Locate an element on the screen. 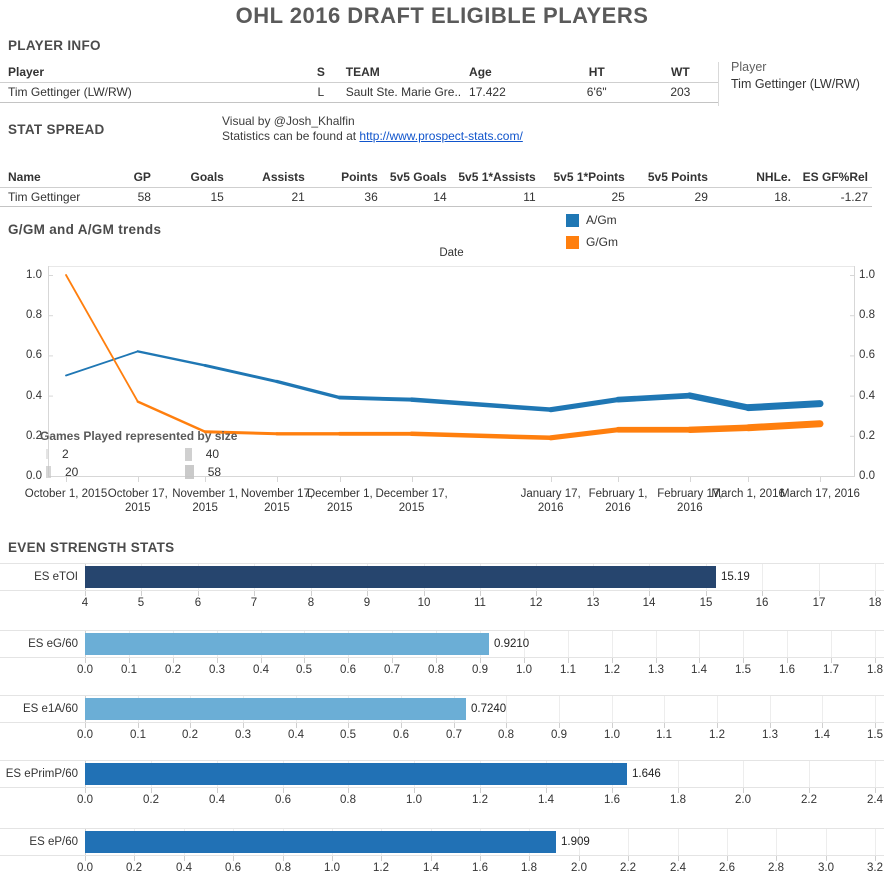 The width and height of the screenshot is (884, 884). ggm-swatch-icon is located at coordinates (572, 242).